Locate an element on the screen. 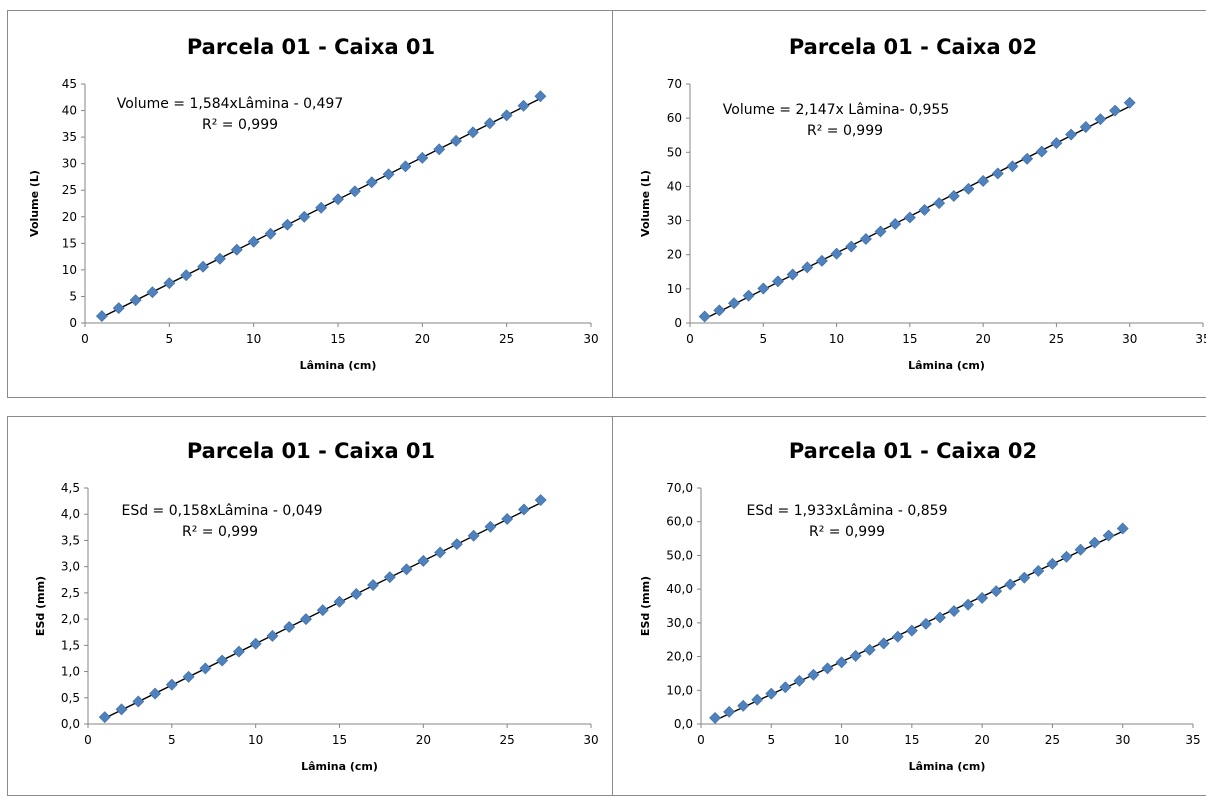  y-tick-label: 0,5 is located at coordinates (70, 698).